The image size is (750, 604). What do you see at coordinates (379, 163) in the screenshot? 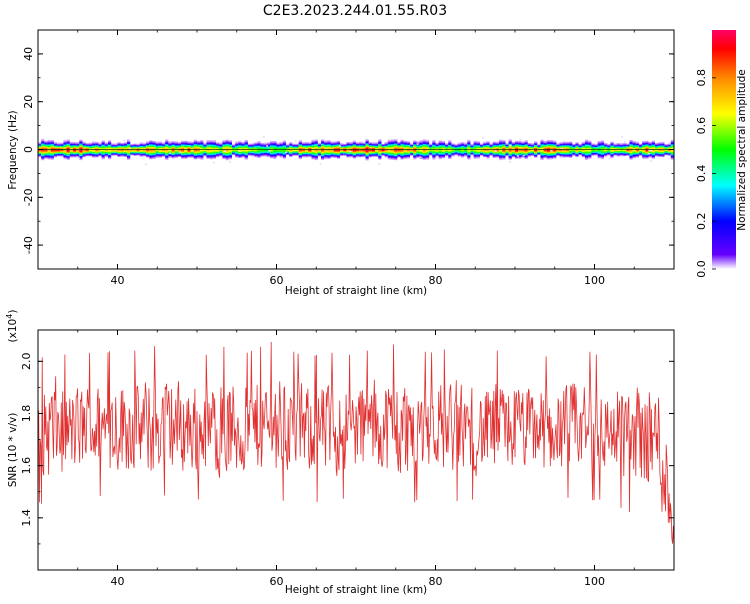
I see `heatmap-speck` at bounding box center [379, 163].